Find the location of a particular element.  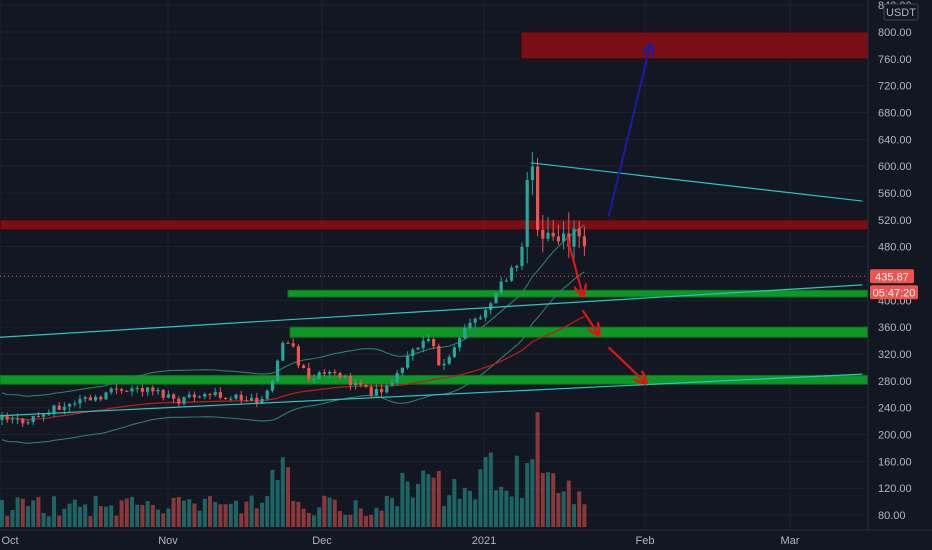

support-zone is located at coordinates (578, 293).